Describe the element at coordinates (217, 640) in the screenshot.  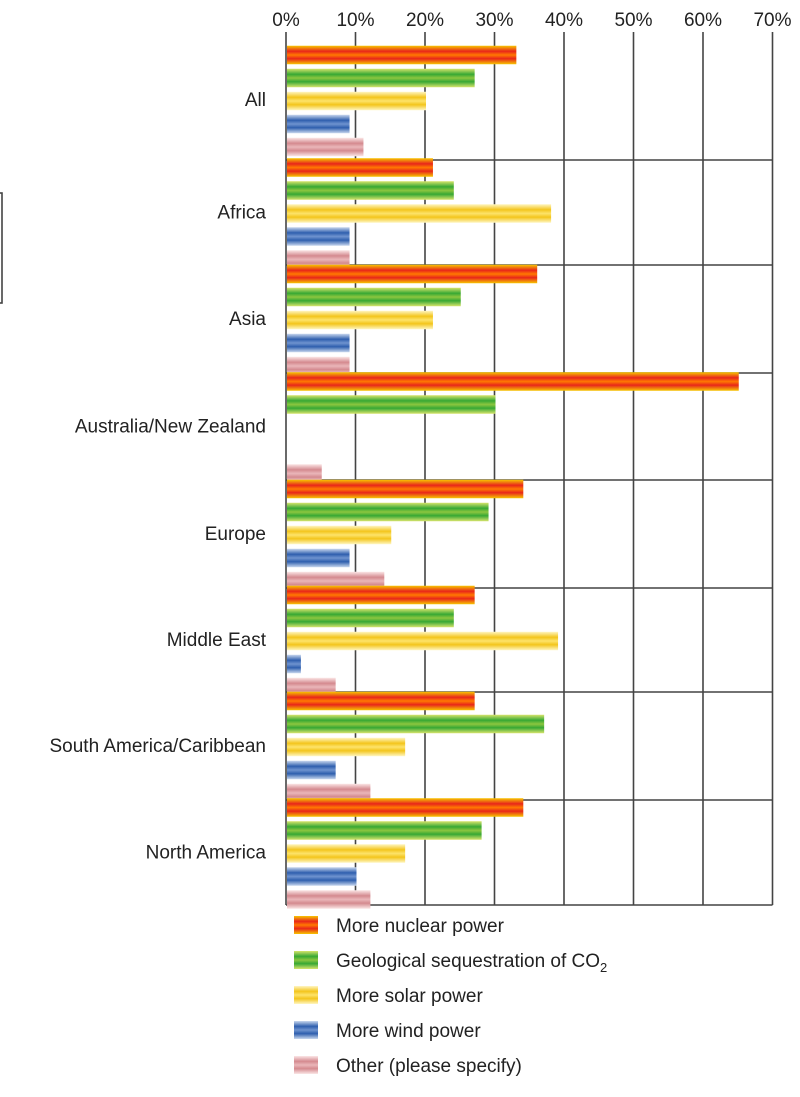
I see `category-label-middle-east: Middle East` at that location.